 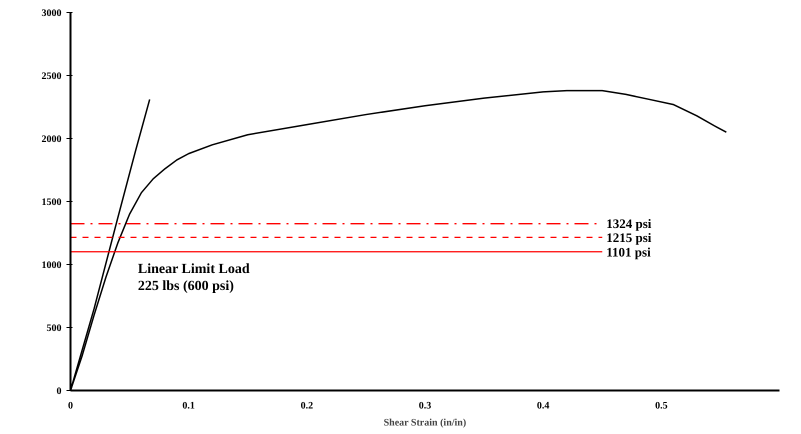 What do you see at coordinates (188, 406) in the screenshot?
I see `x-tick-label: 0.1` at bounding box center [188, 406].